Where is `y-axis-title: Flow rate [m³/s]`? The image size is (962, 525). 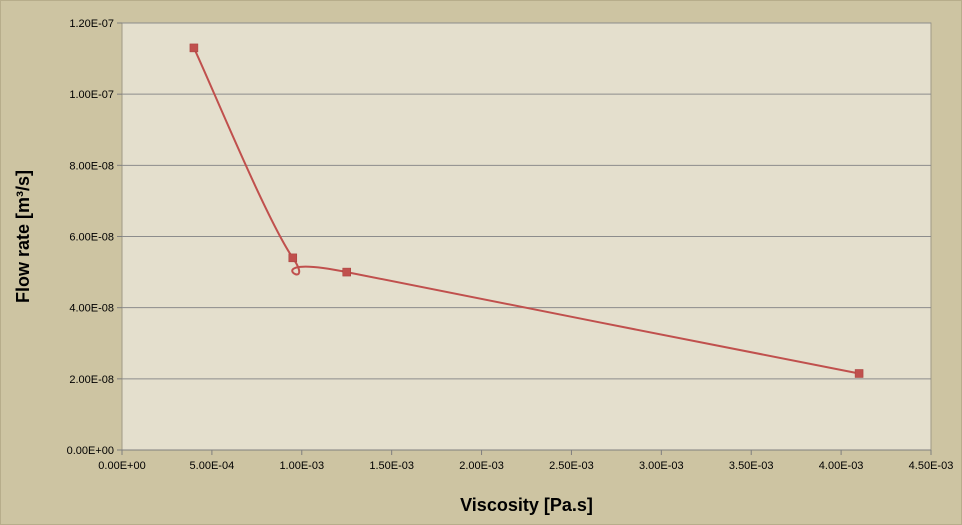
y-axis-title: Flow rate [m³/s] is located at coordinates (23, 236).